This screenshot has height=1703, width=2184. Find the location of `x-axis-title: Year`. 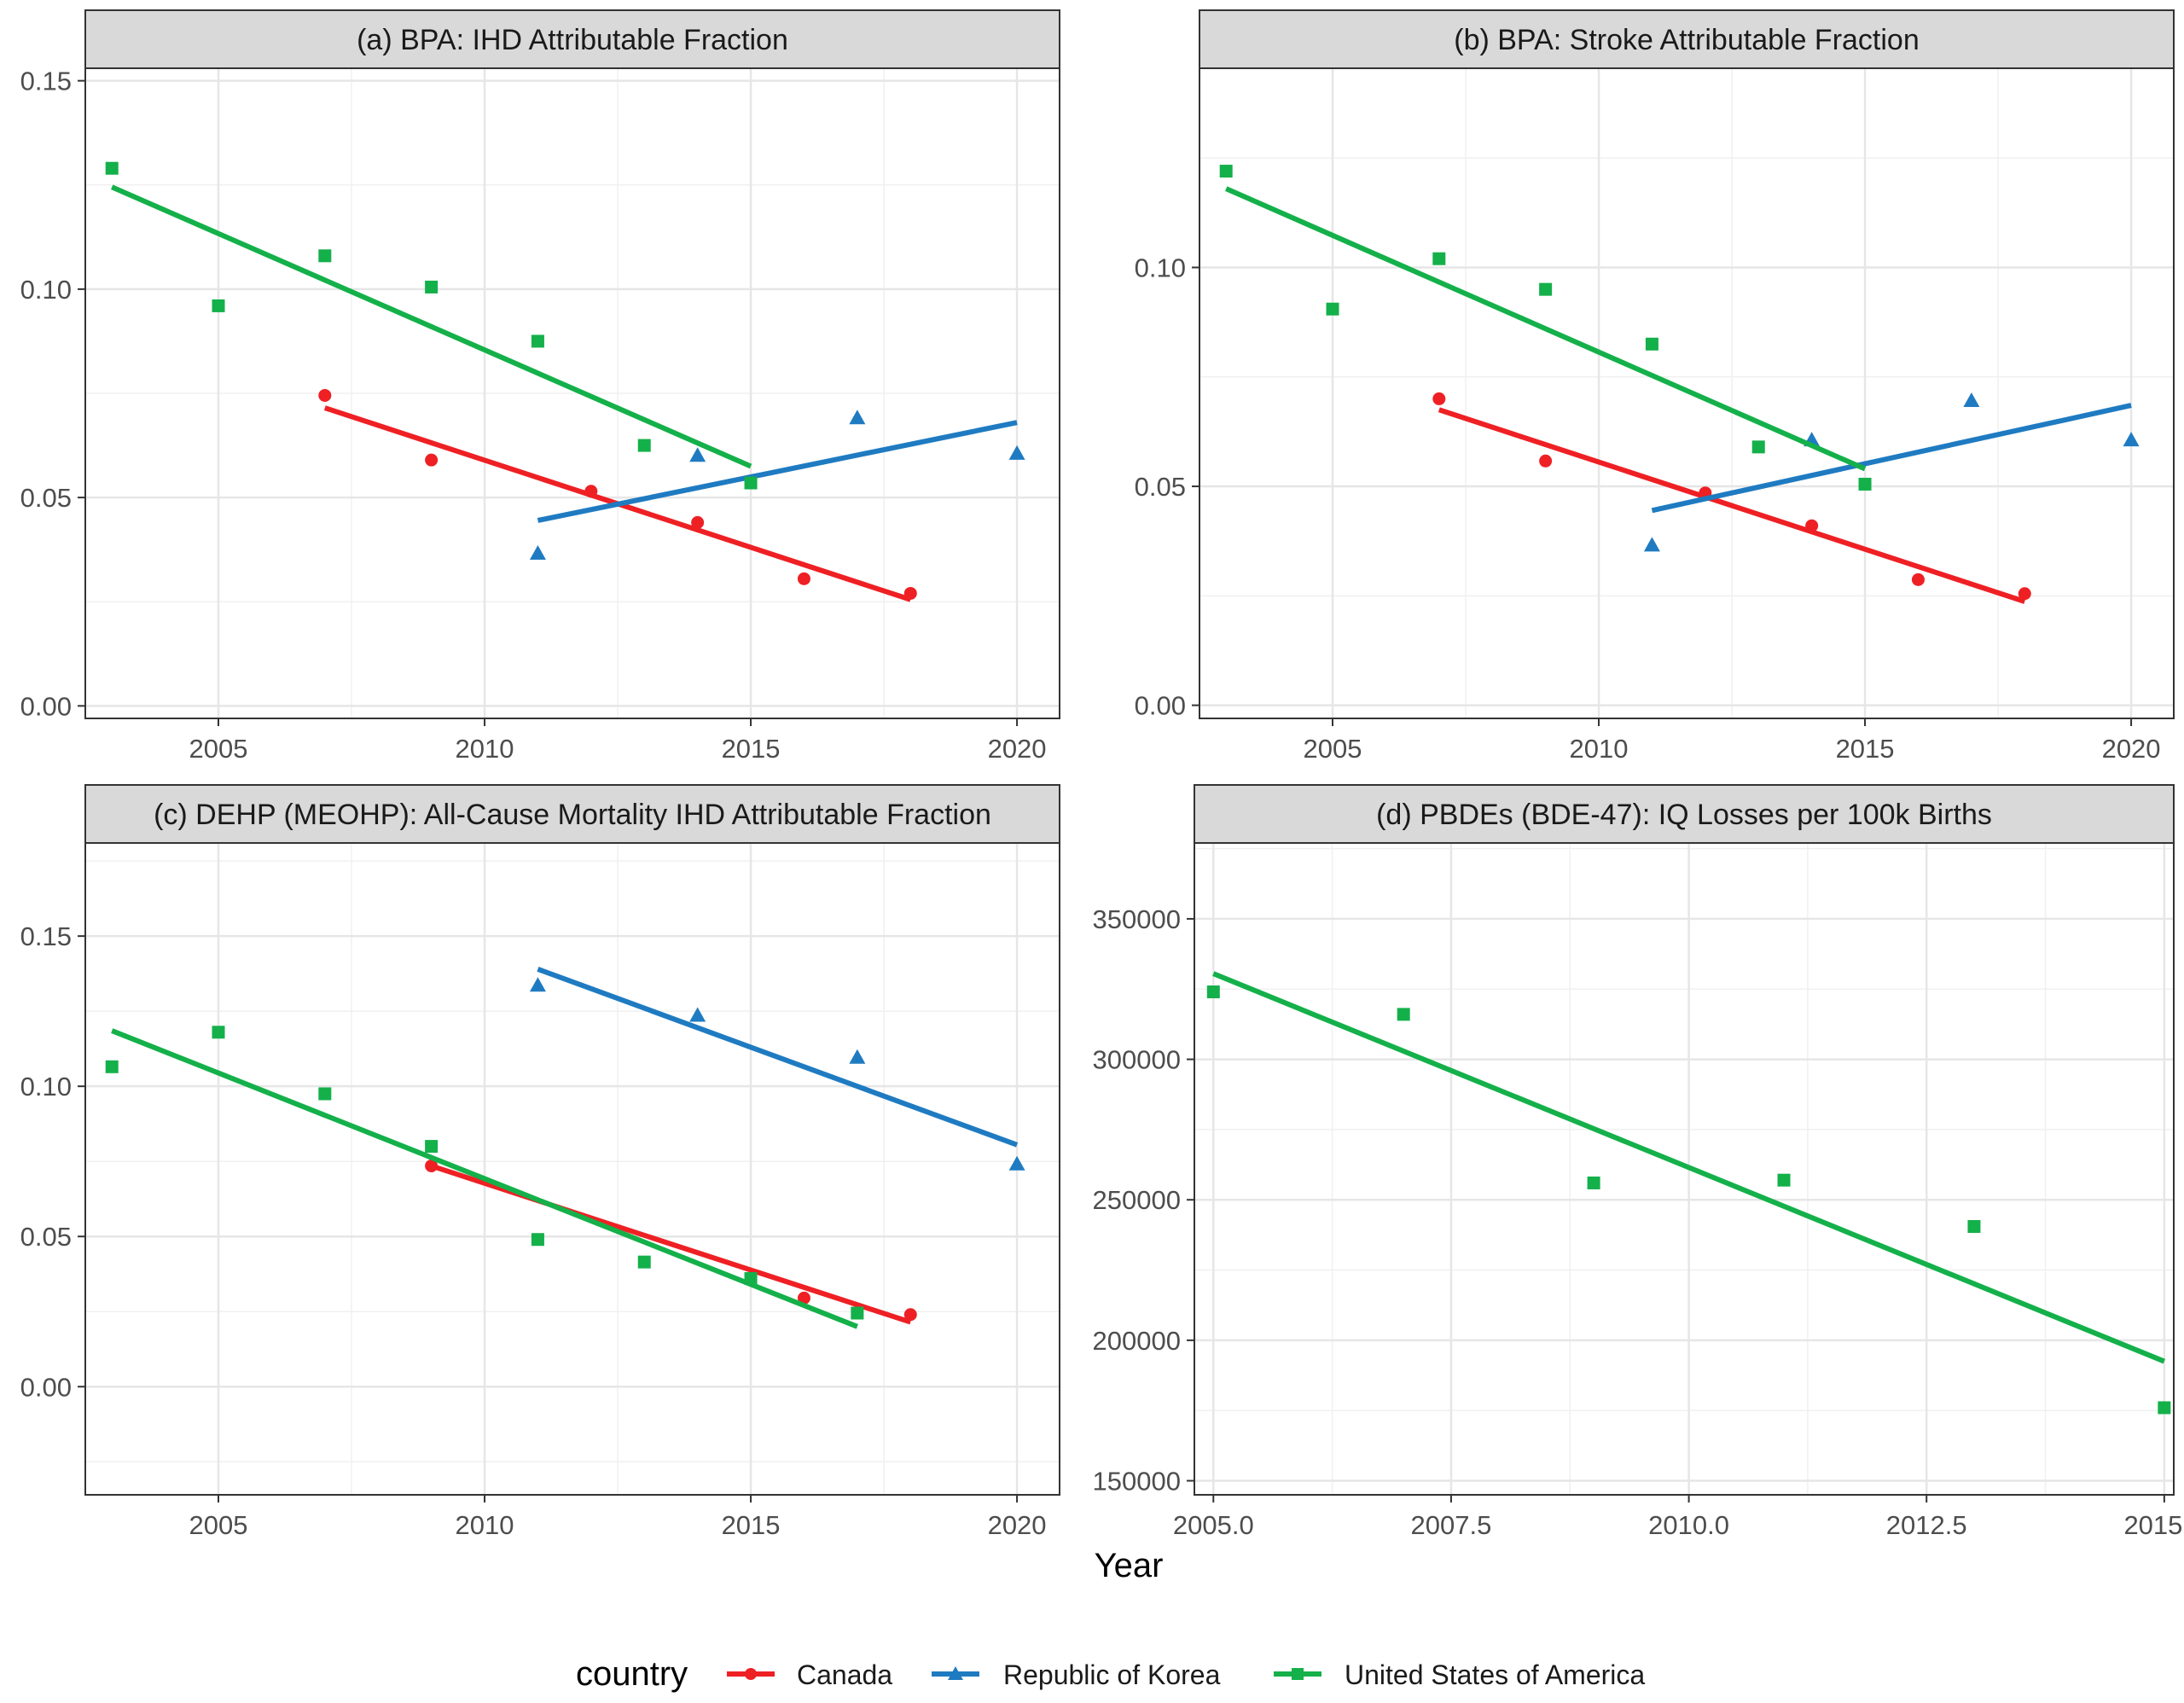

x-axis-title: Year is located at coordinates (1129, 1565).